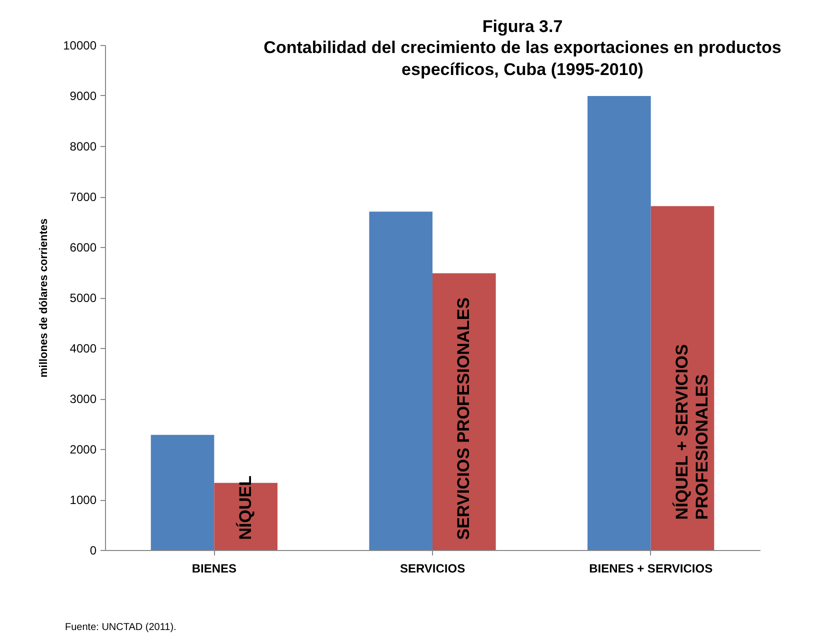 The width and height of the screenshot is (823, 640). What do you see at coordinates (523, 58) in the screenshot?
I see `chart-subtitle: Contabilidad del crecimiento de las exportaciones en productos específicos, Cuba (1995-2010)` at bounding box center [523, 58].